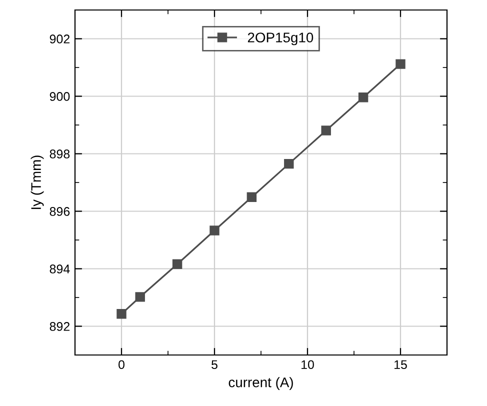  What do you see at coordinates (121, 365) in the screenshot?
I see `x-tick-label: 0` at bounding box center [121, 365].